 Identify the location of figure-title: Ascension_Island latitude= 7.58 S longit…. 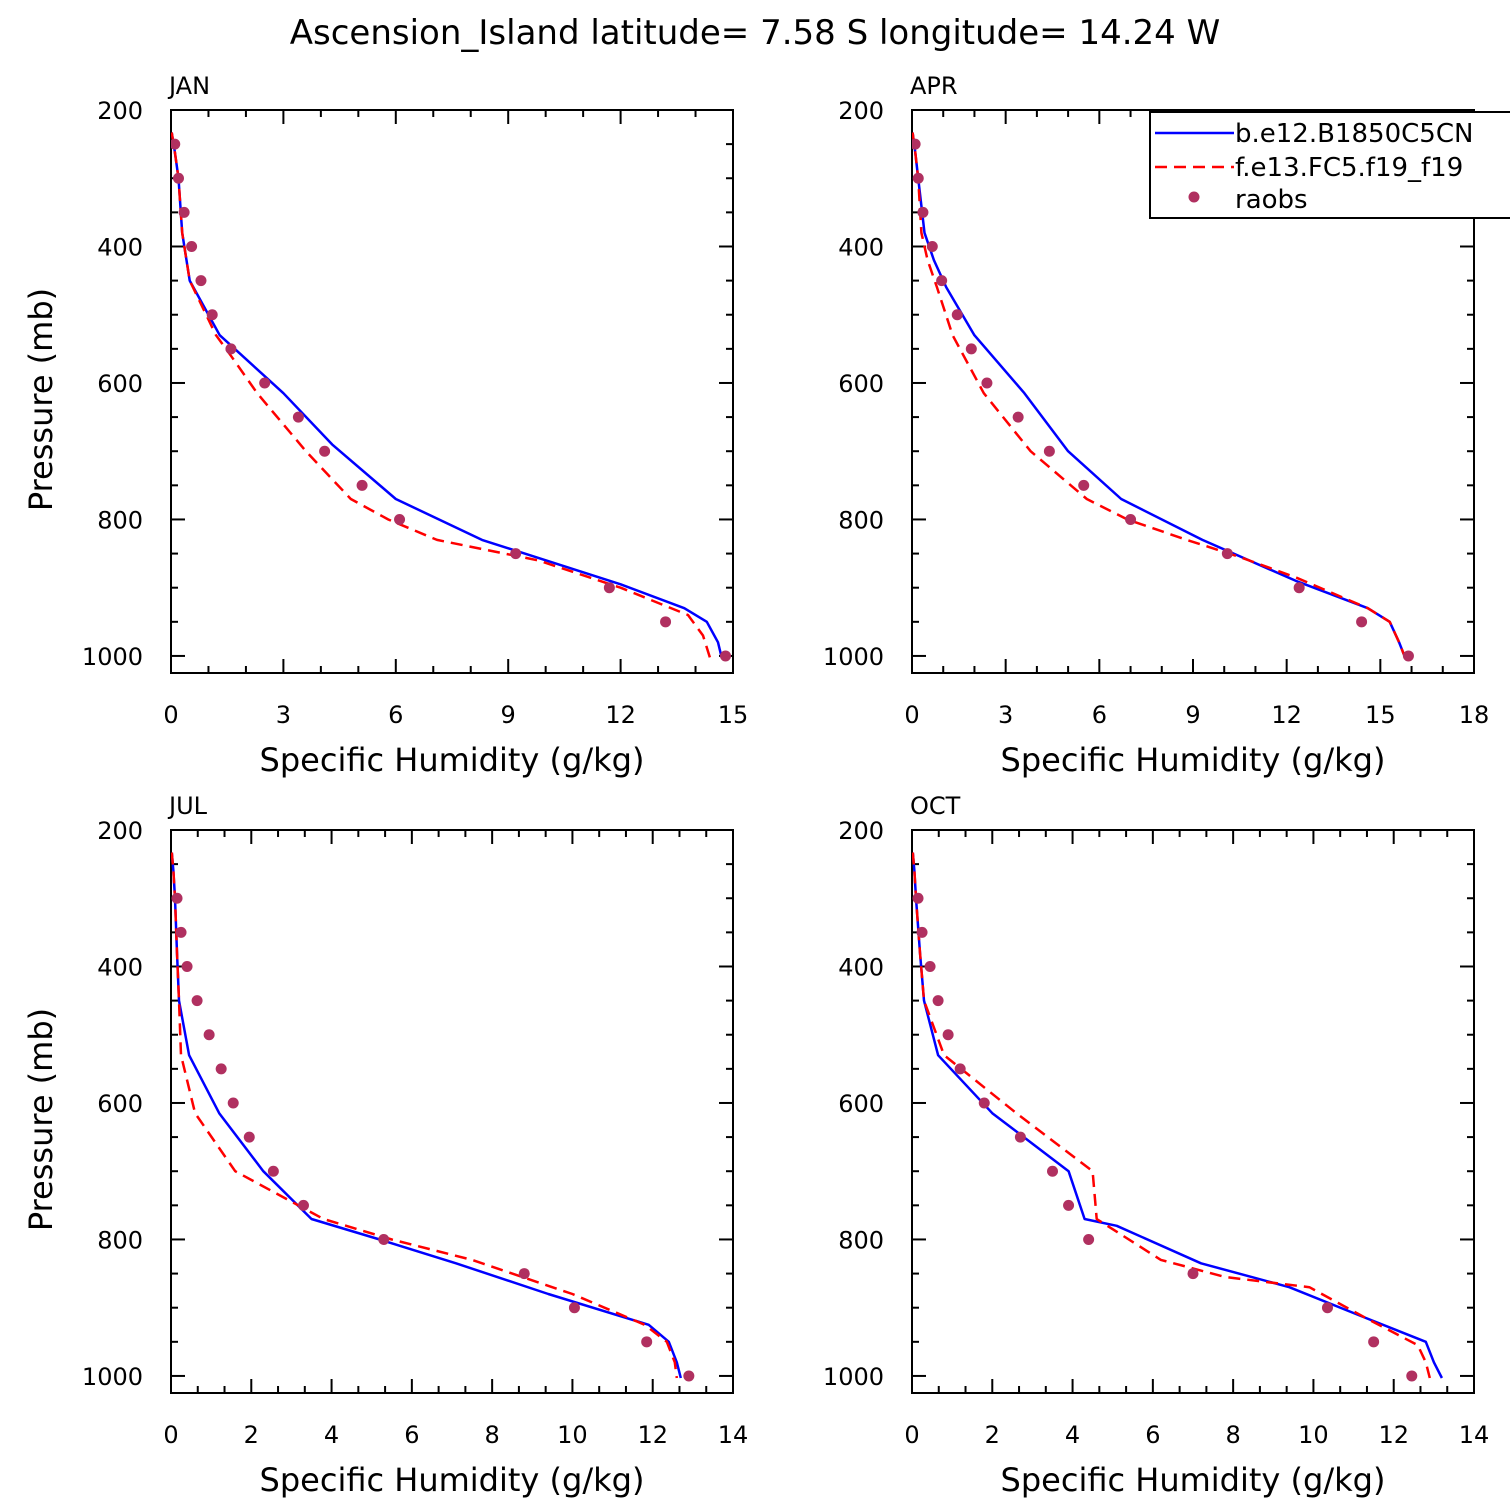
(755, 33).